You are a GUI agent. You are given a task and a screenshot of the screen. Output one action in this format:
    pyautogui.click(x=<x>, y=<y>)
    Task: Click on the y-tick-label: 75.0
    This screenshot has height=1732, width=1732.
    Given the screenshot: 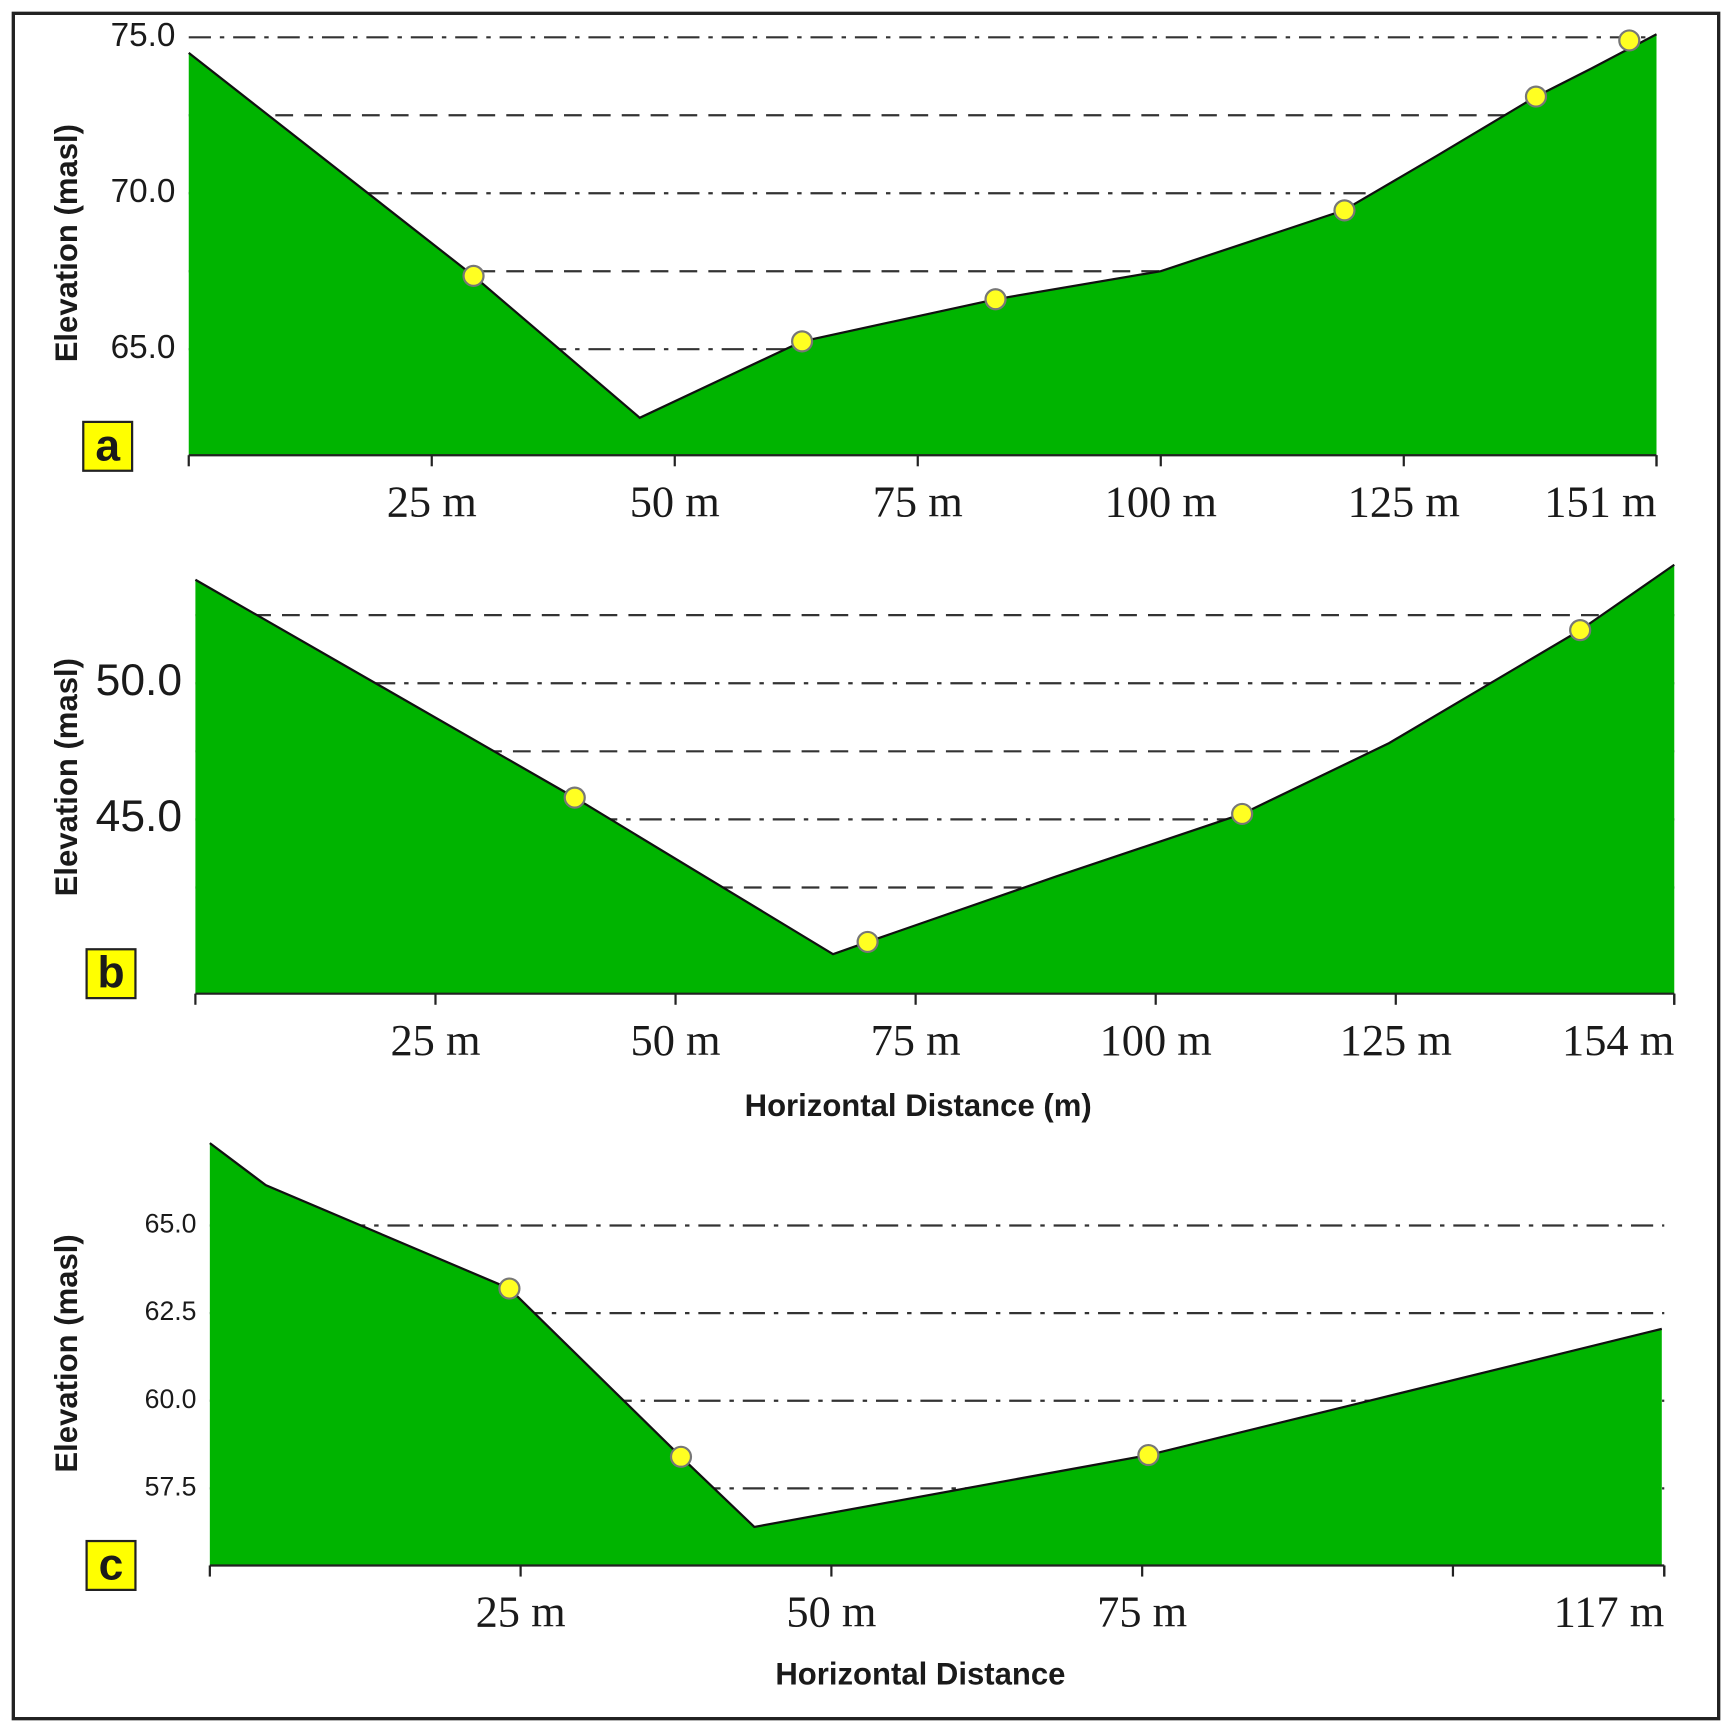 What is the action you would take?
    pyautogui.click(x=143, y=35)
    